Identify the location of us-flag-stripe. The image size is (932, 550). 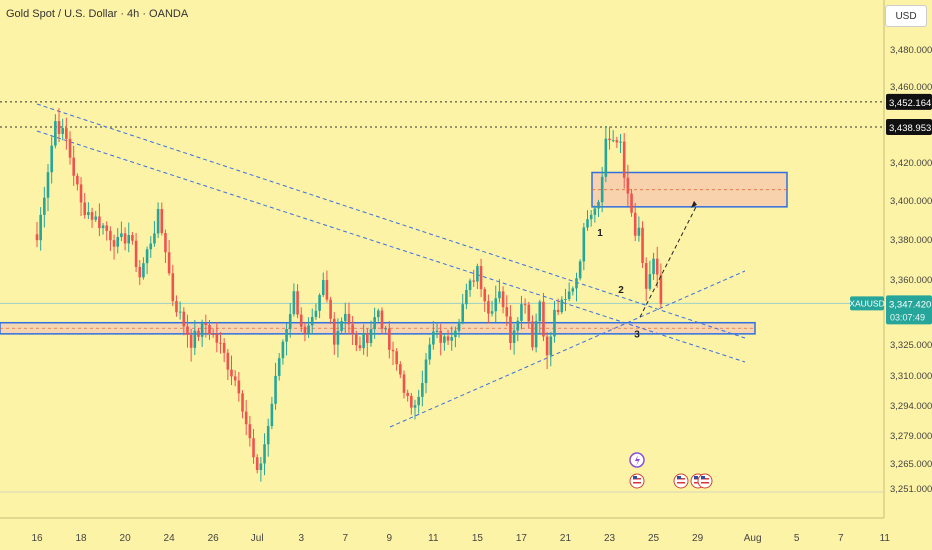
(705, 483).